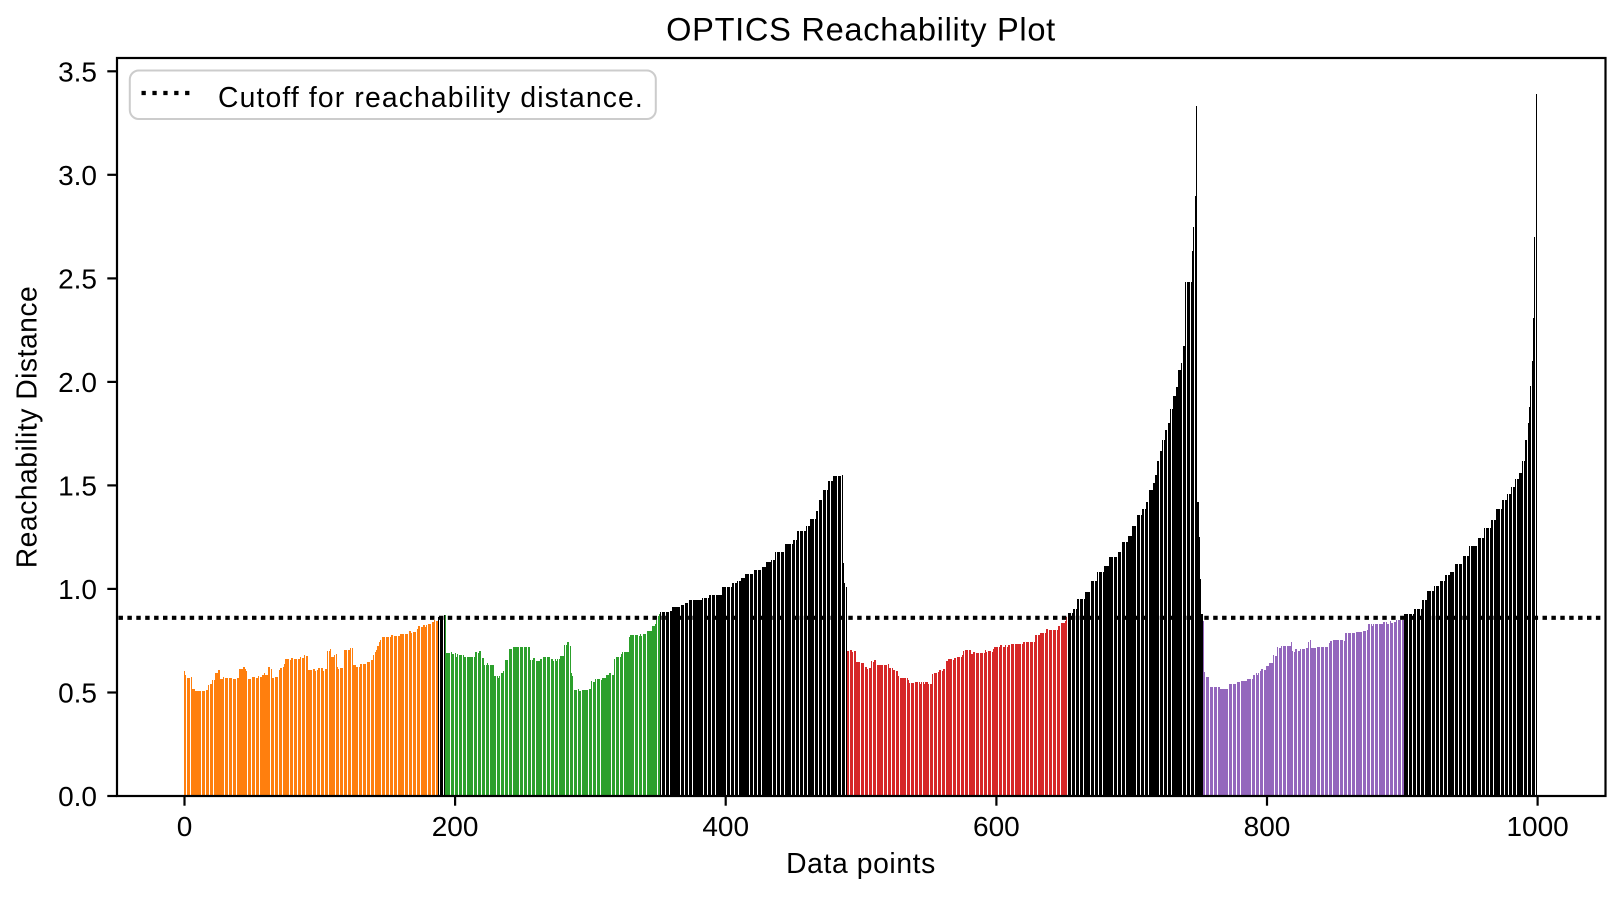  Describe the element at coordinates (1537, 826) in the screenshot. I see `svg-text: 1000` at that location.